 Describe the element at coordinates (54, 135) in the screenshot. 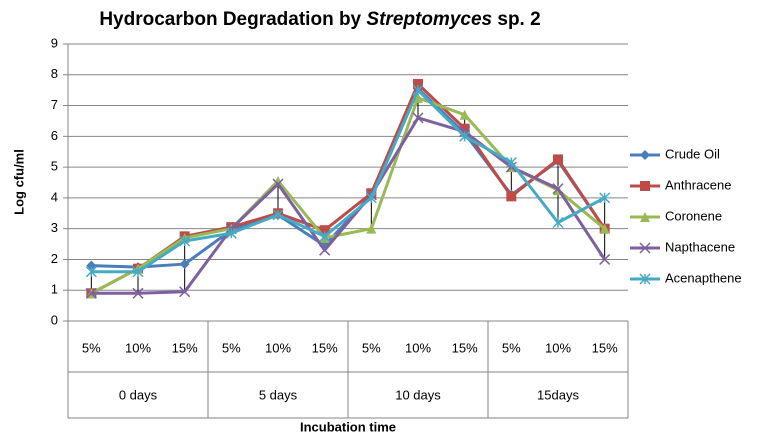

I see `y-tick-label: 6` at that location.